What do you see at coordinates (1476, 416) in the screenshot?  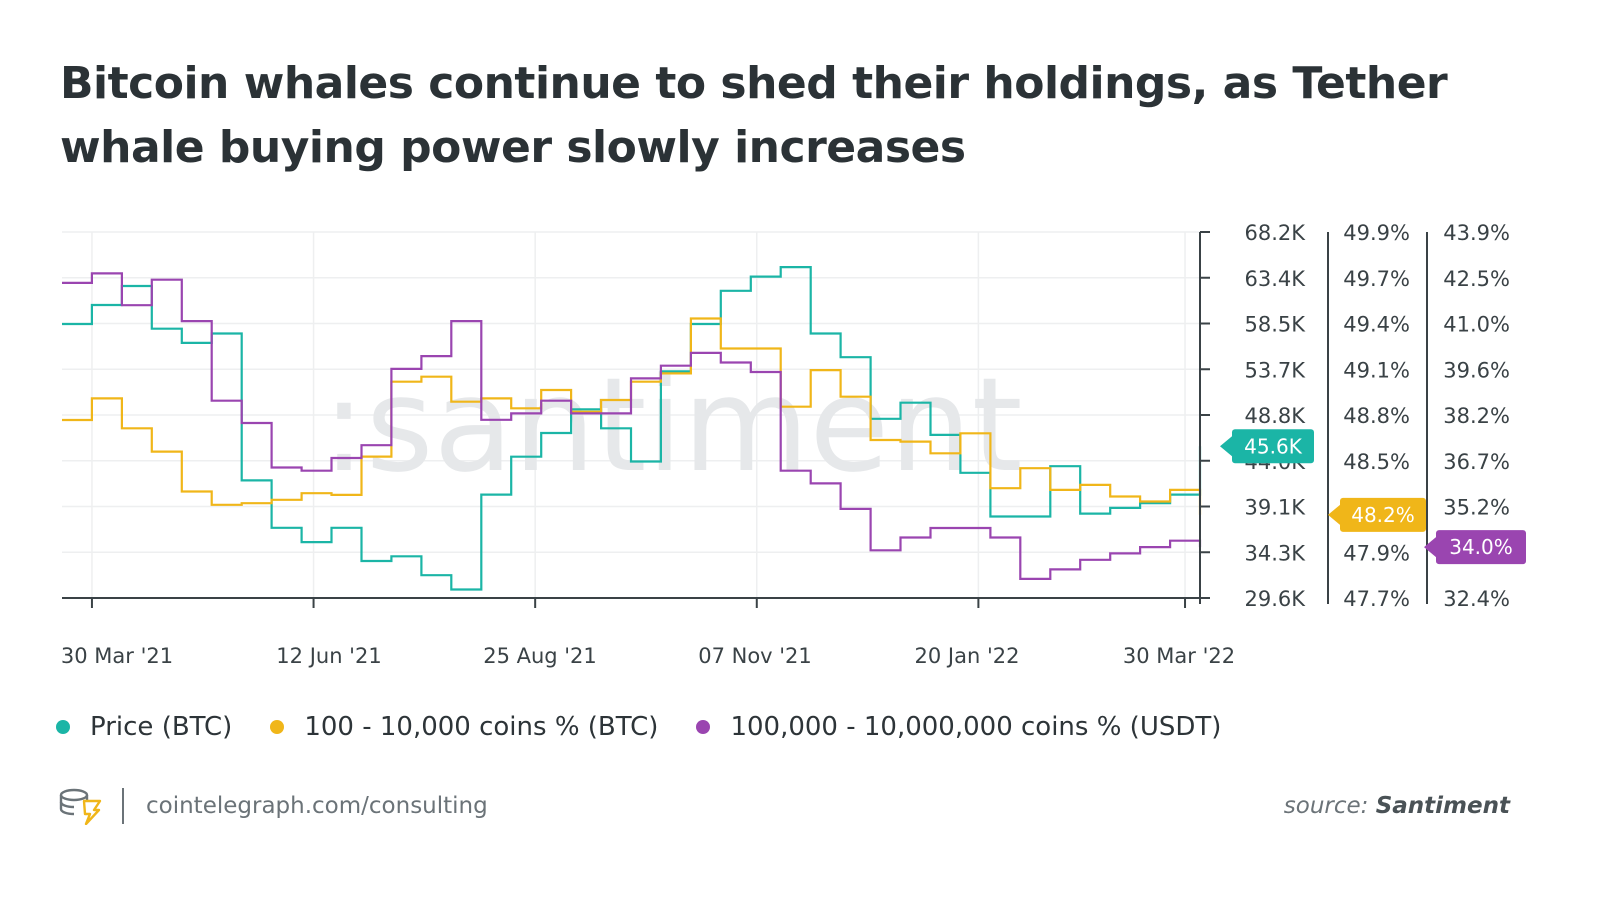 I see `y-tick-label: 38.2%` at bounding box center [1476, 416].